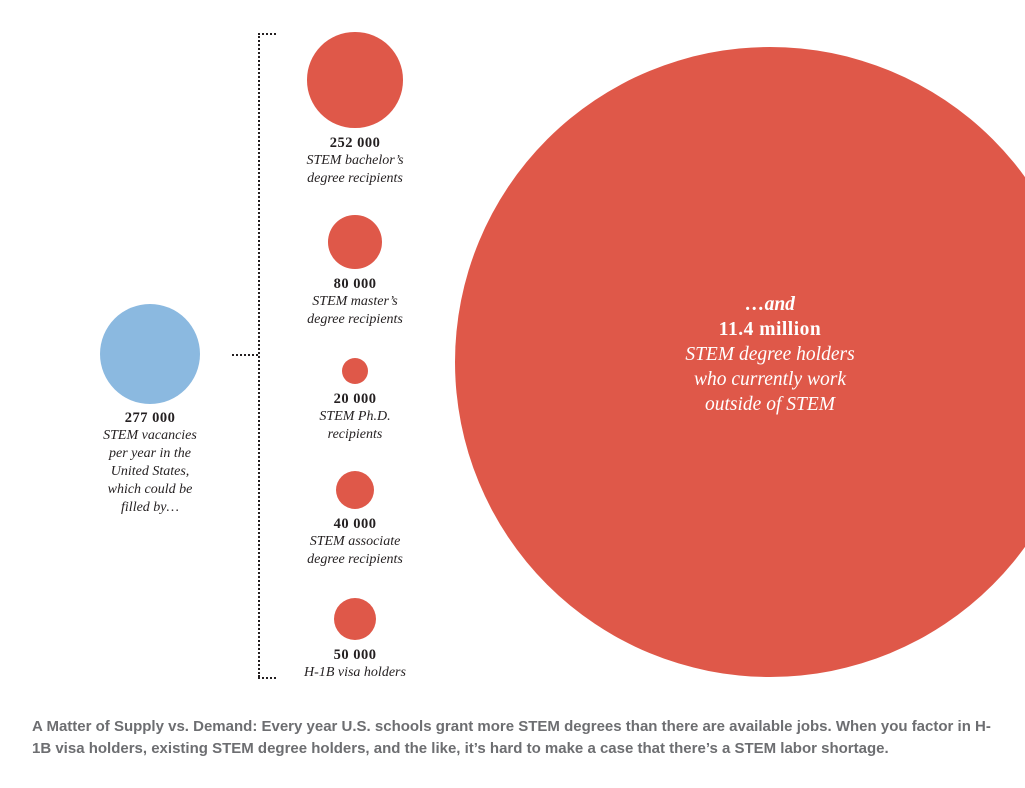  Describe the element at coordinates (355, 655) in the screenshot. I see `supply-label-5-value: 50 000` at that location.